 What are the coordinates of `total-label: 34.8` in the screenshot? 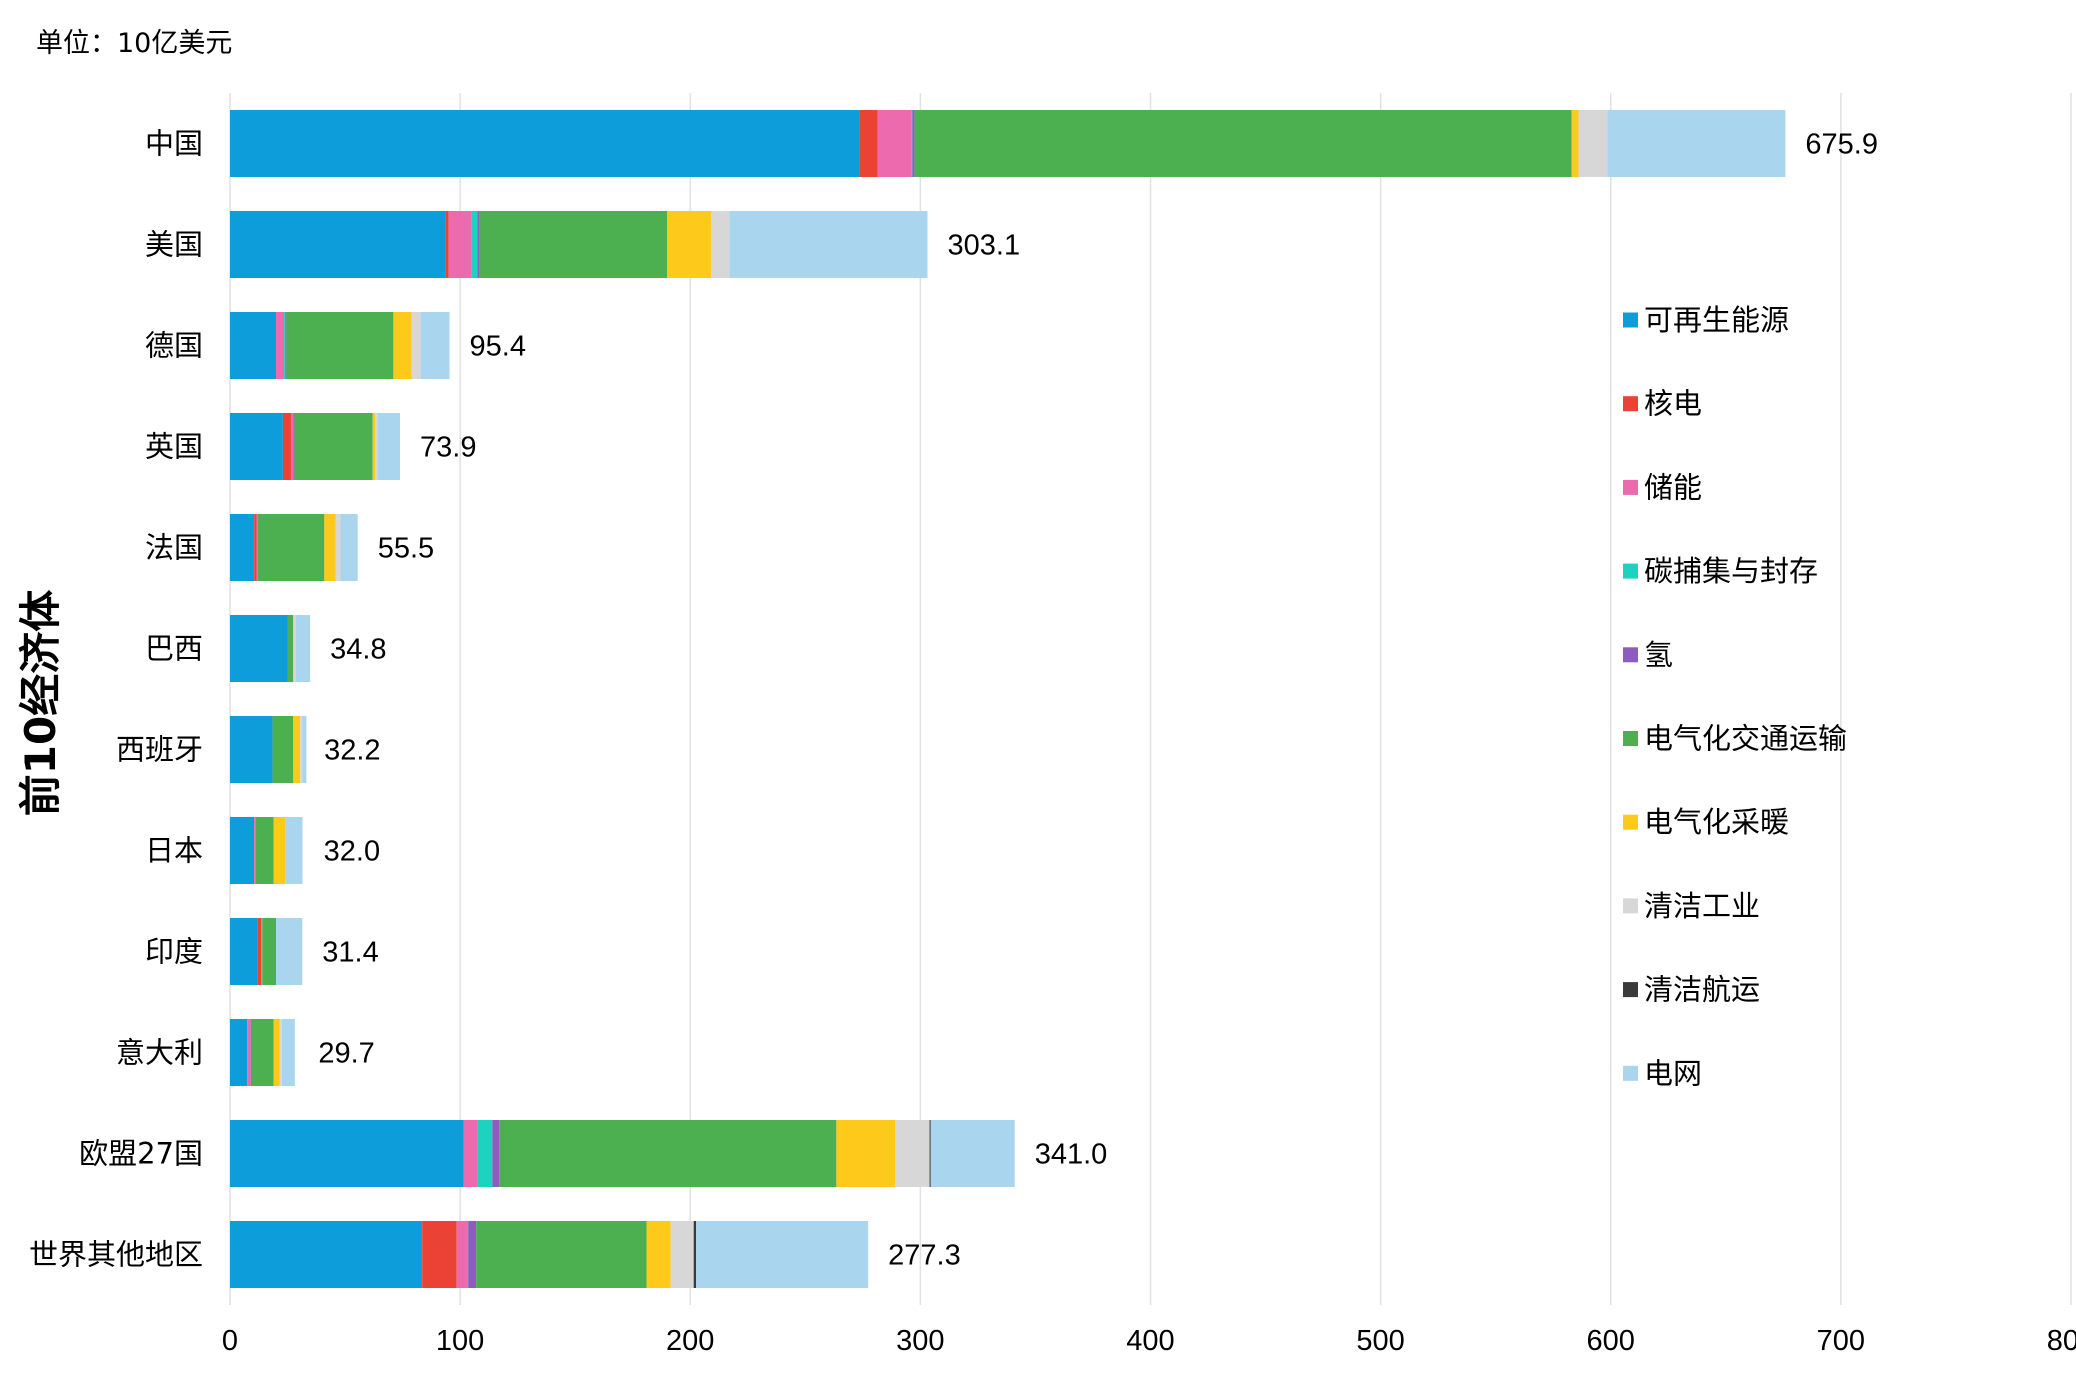 It's located at (358, 650).